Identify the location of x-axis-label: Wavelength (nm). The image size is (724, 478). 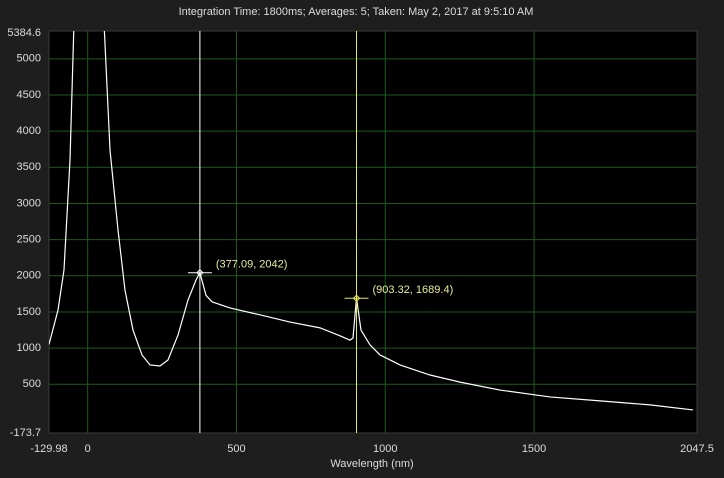
(371, 464).